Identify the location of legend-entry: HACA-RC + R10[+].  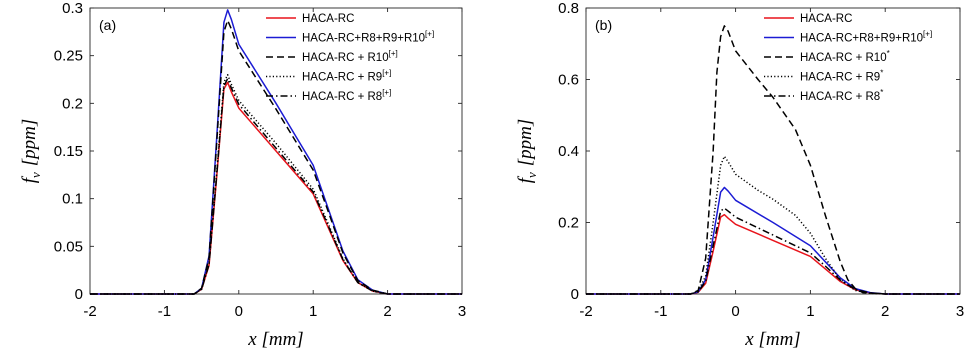
(350, 56).